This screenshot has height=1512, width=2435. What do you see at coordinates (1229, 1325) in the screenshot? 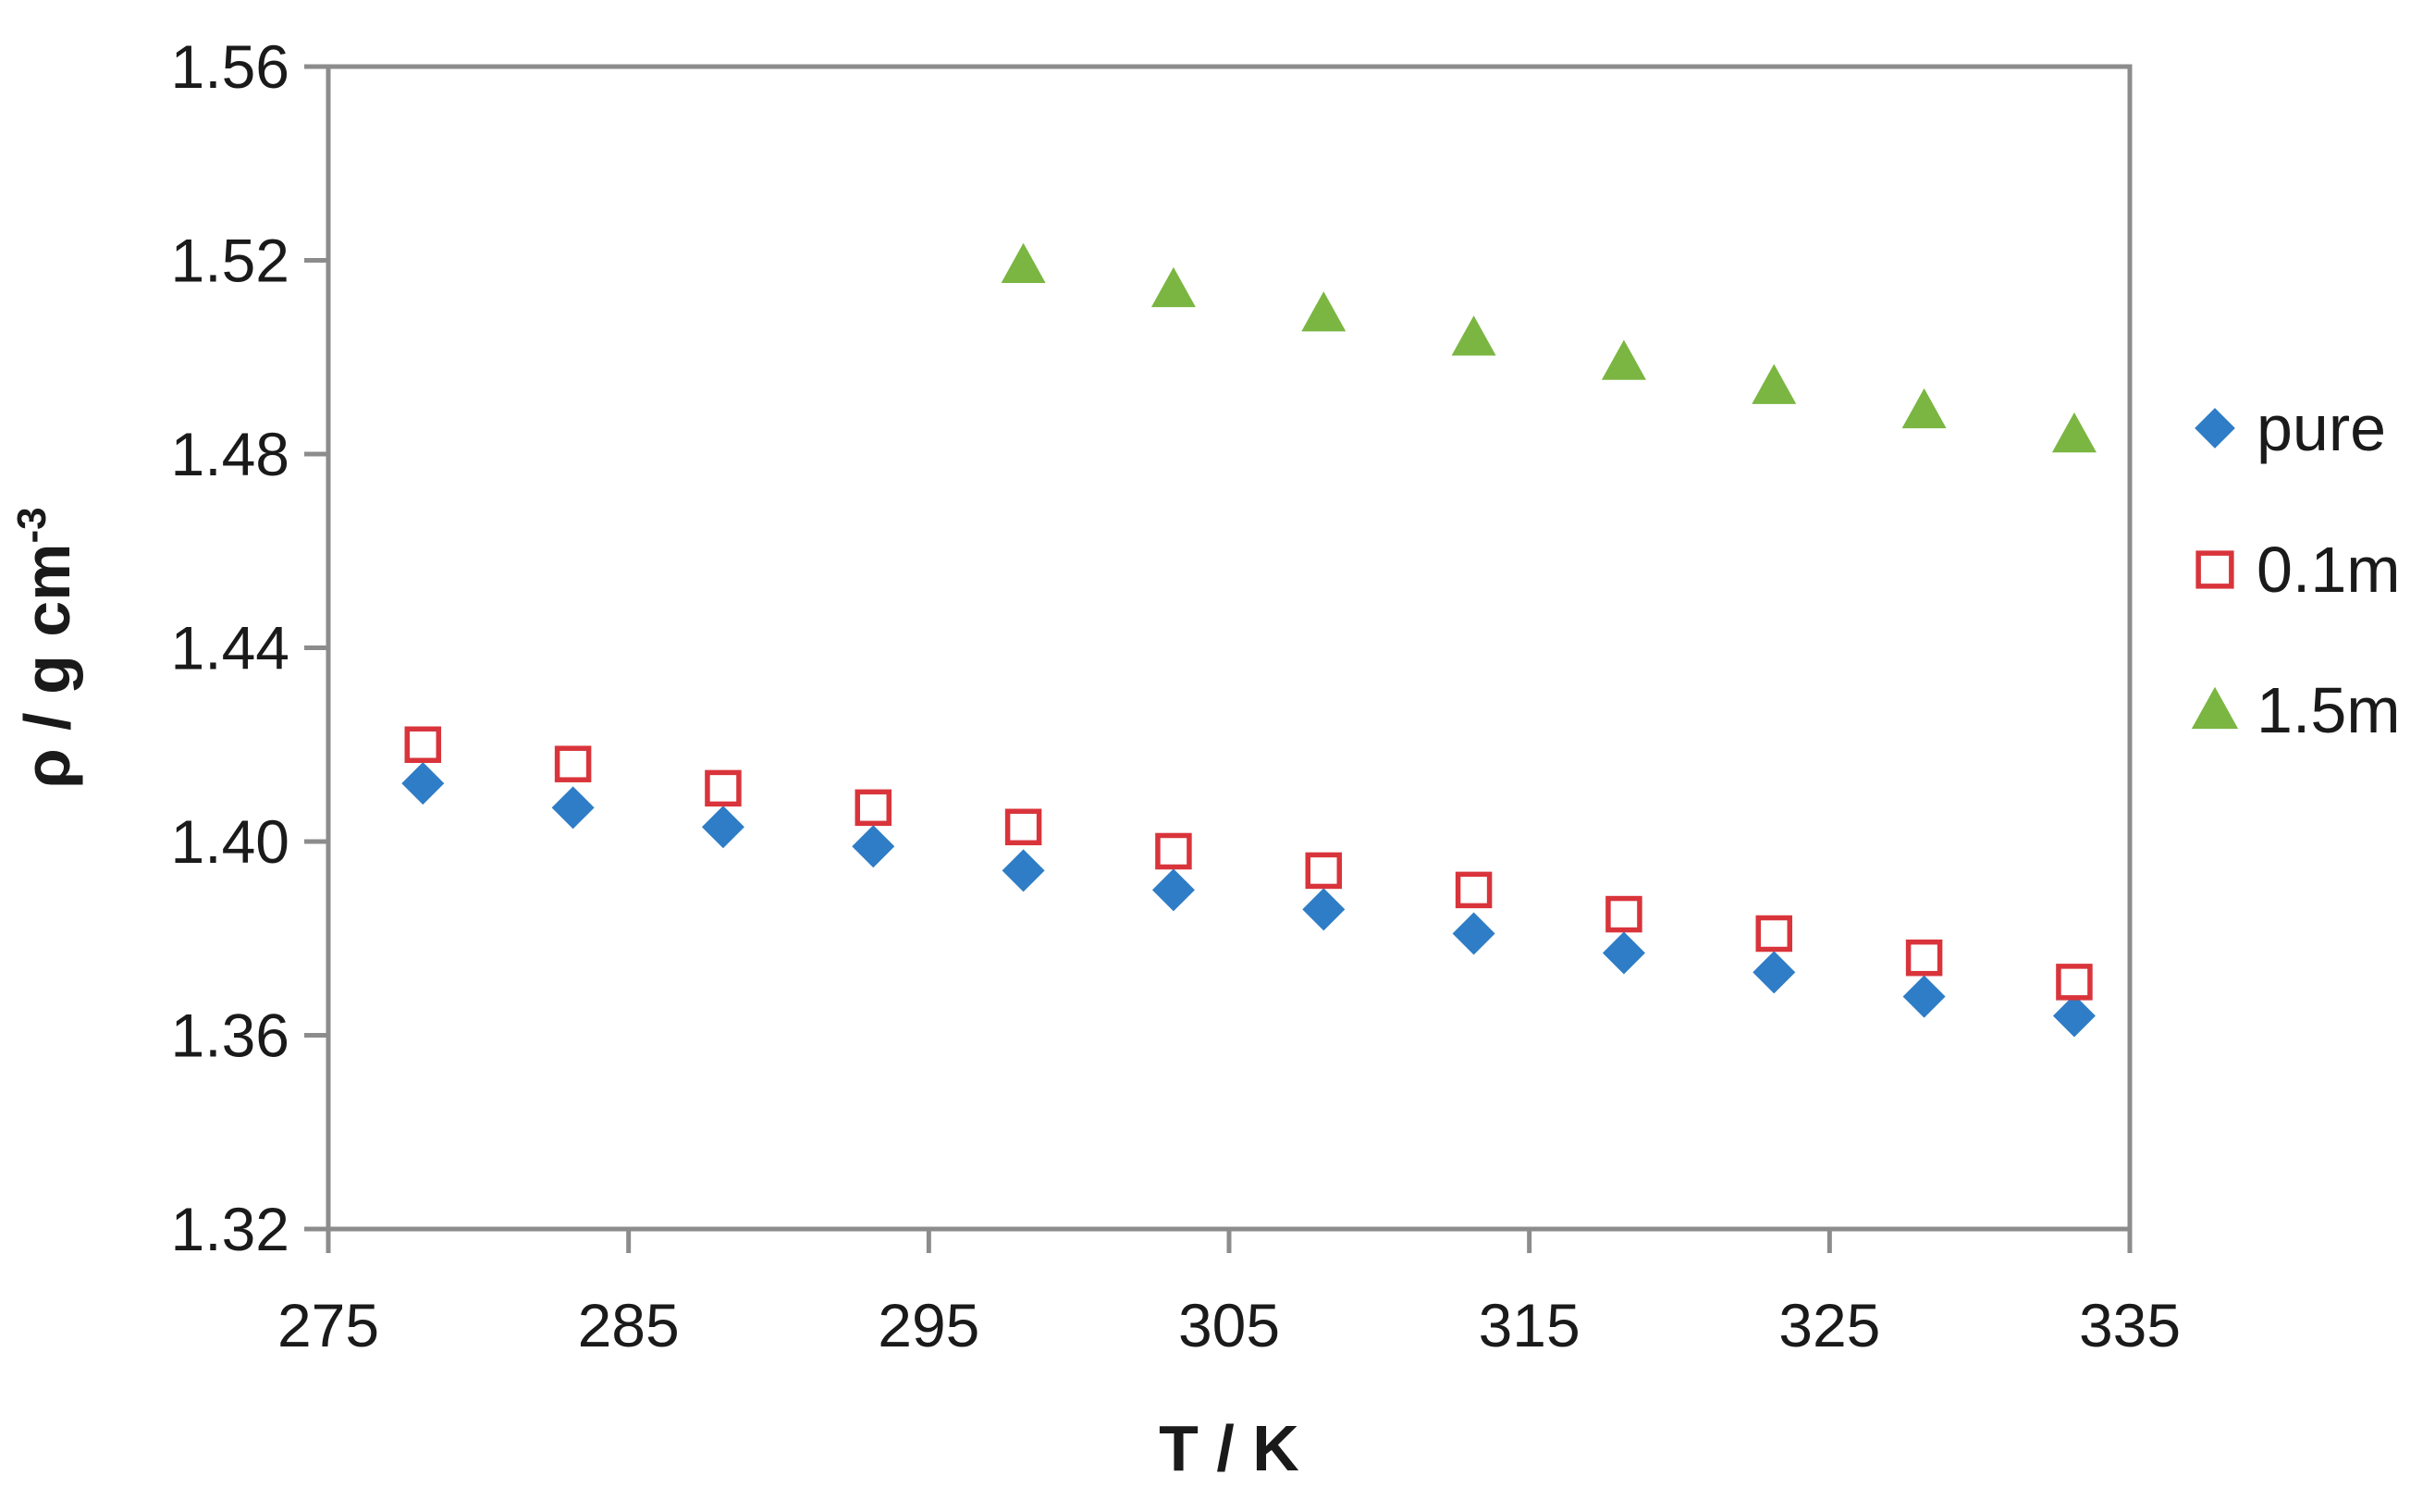
I see `x-tick-label: 305` at bounding box center [1229, 1325].